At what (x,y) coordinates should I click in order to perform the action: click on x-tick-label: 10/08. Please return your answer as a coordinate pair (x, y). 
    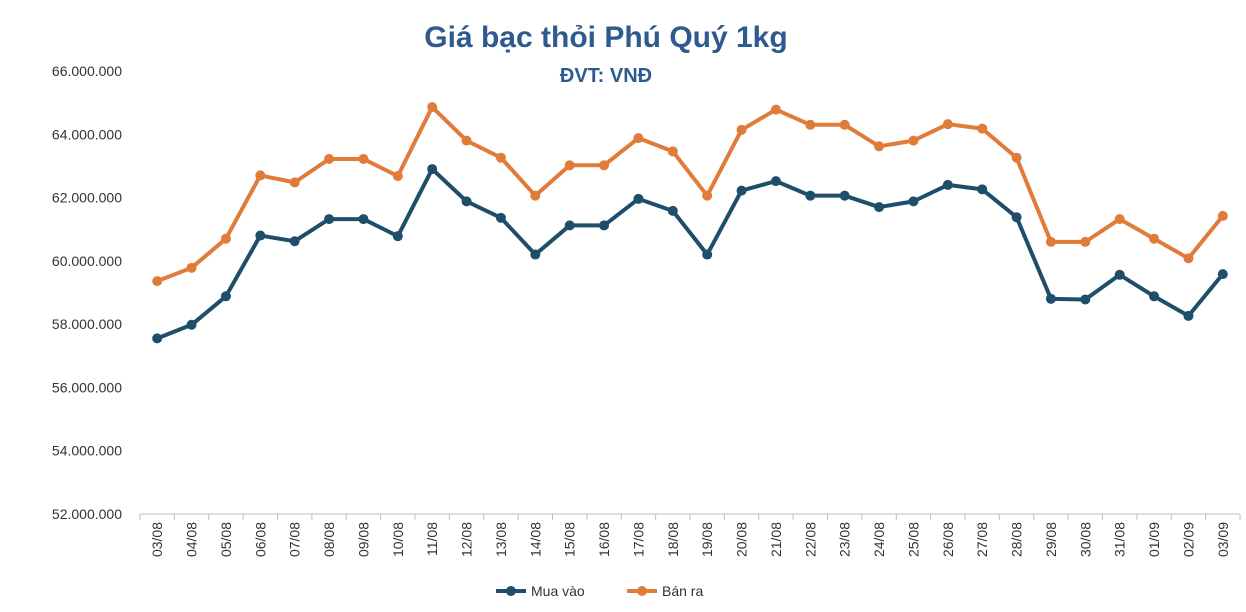
    Looking at the image, I should click on (398, 539).